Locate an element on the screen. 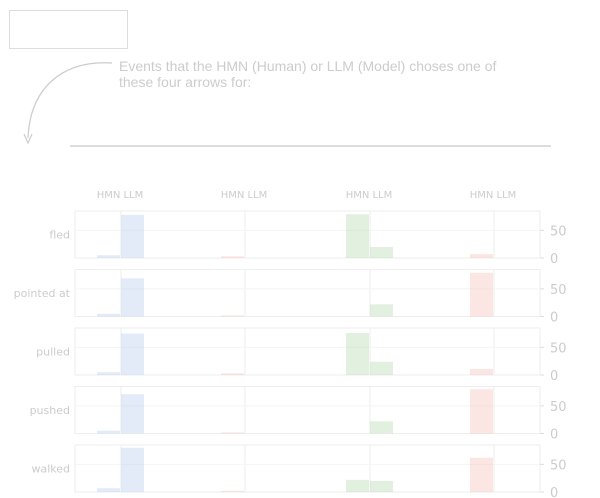 The image size is (600, 498). column-header-1: HMN LLM is located at coordinates (120, 195).